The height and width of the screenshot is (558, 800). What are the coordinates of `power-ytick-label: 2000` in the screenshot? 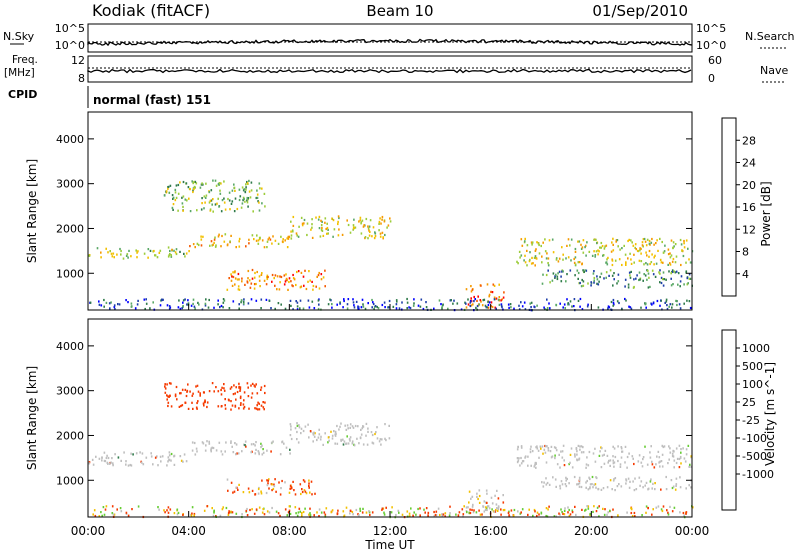 It's located at (70, 228).